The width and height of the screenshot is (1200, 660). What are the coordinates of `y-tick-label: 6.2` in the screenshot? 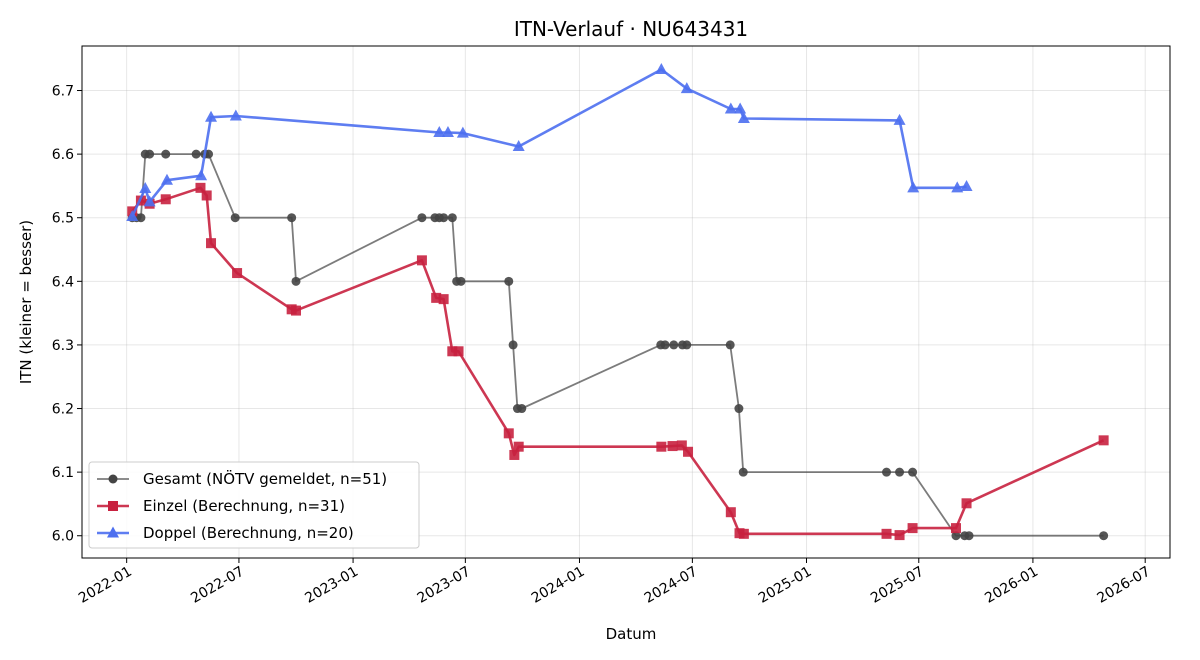 It's located at (63, 410).